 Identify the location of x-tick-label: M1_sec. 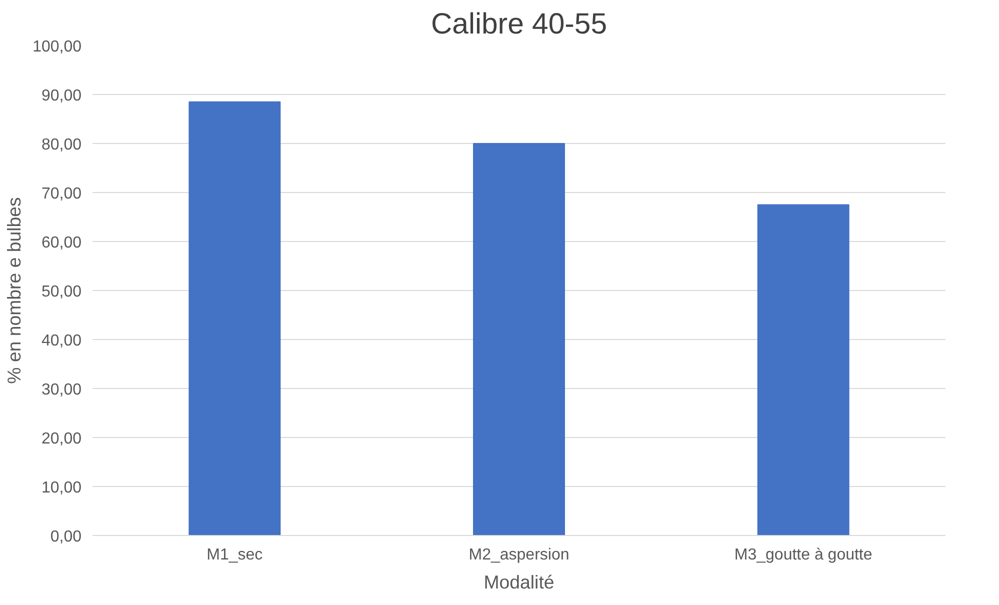
(234, 555).